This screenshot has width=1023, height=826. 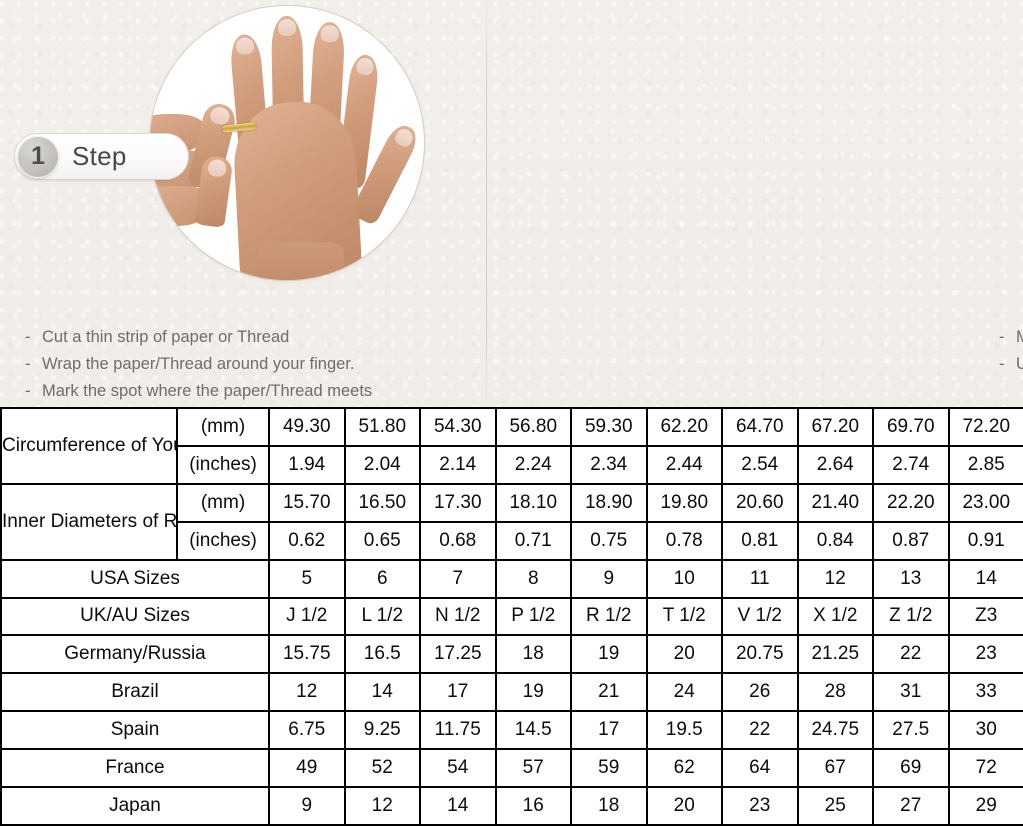 I want to click on row-label: Germany/Russia, so click(x=135, y=654).